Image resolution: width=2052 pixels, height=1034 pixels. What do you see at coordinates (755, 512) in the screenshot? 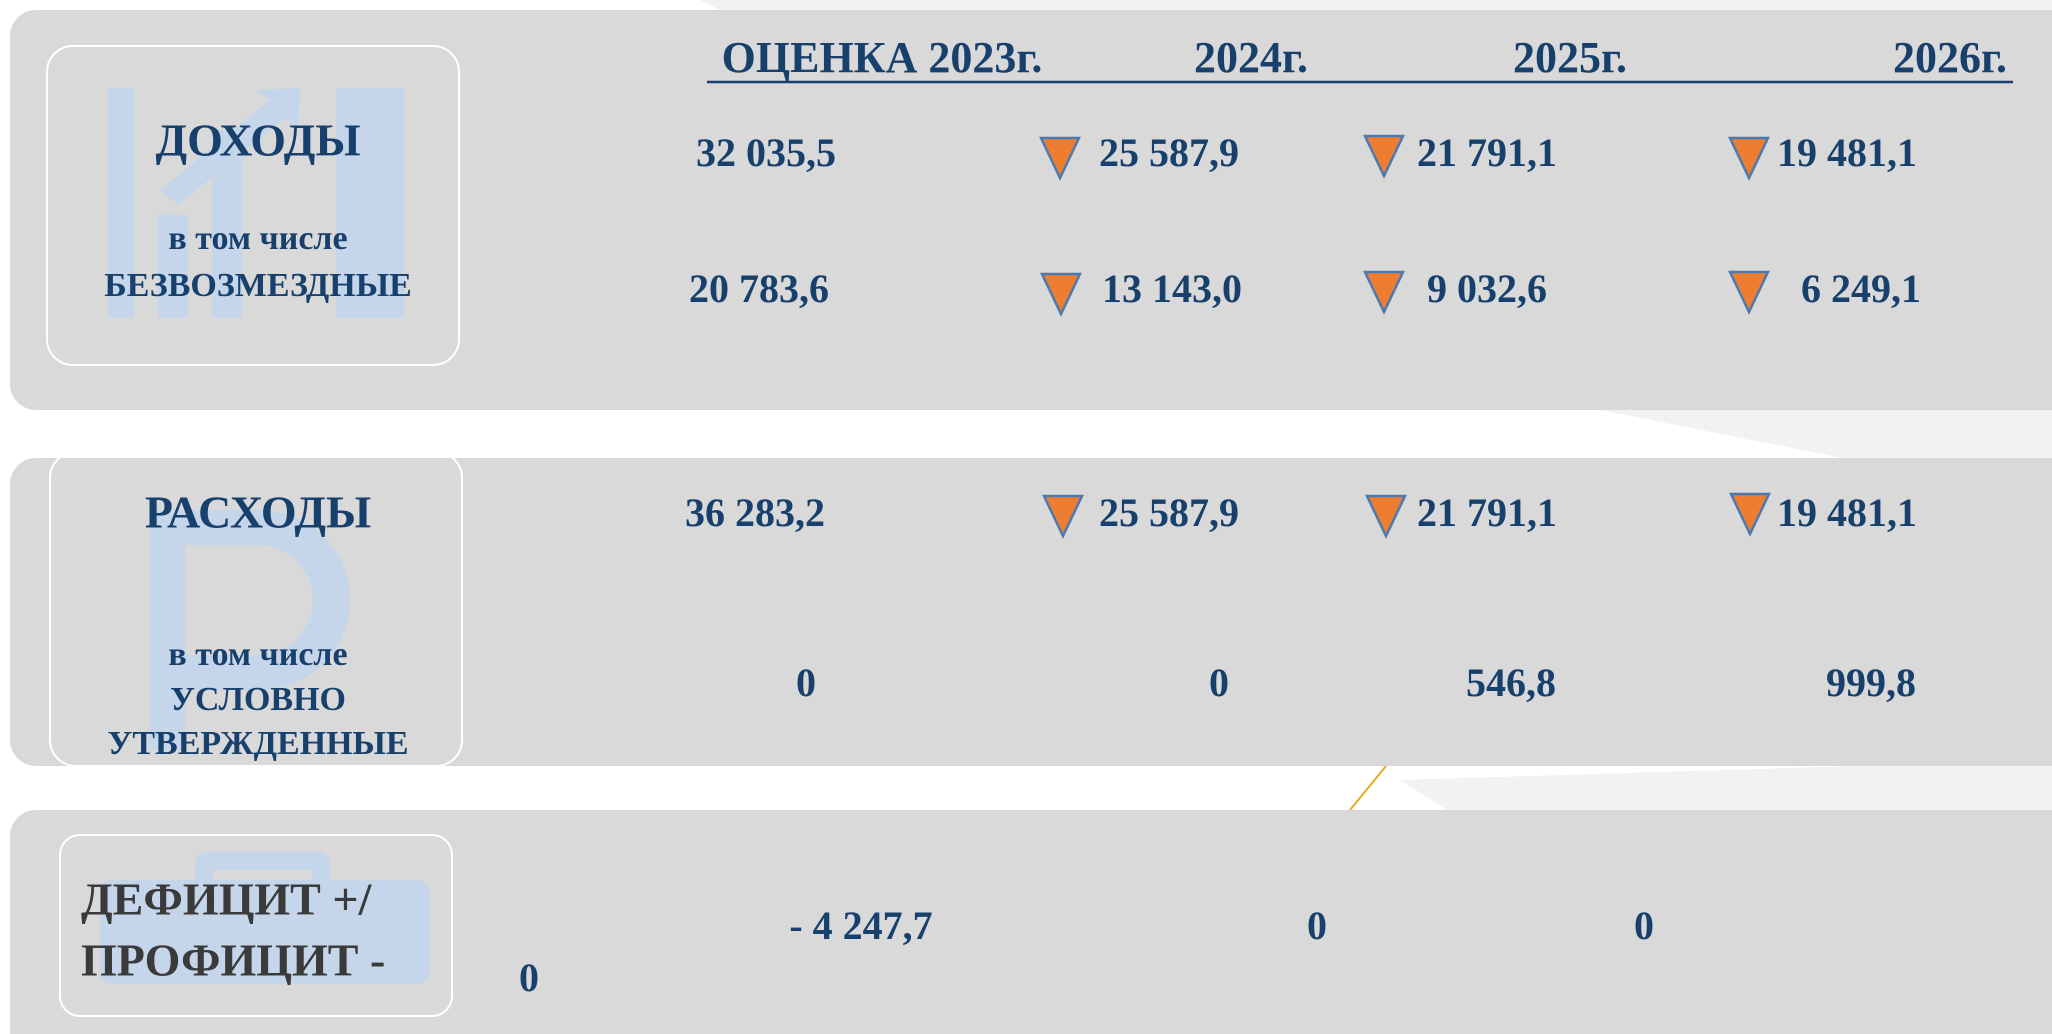
I see `value: 36 283,2` at bounding box center [755, 512].